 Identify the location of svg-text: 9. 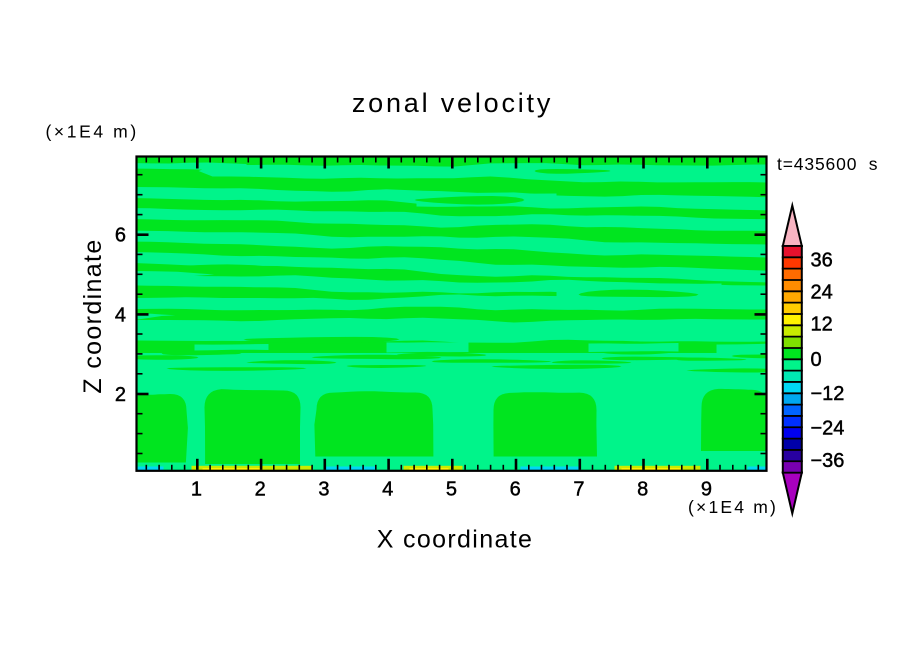
(706, 490).